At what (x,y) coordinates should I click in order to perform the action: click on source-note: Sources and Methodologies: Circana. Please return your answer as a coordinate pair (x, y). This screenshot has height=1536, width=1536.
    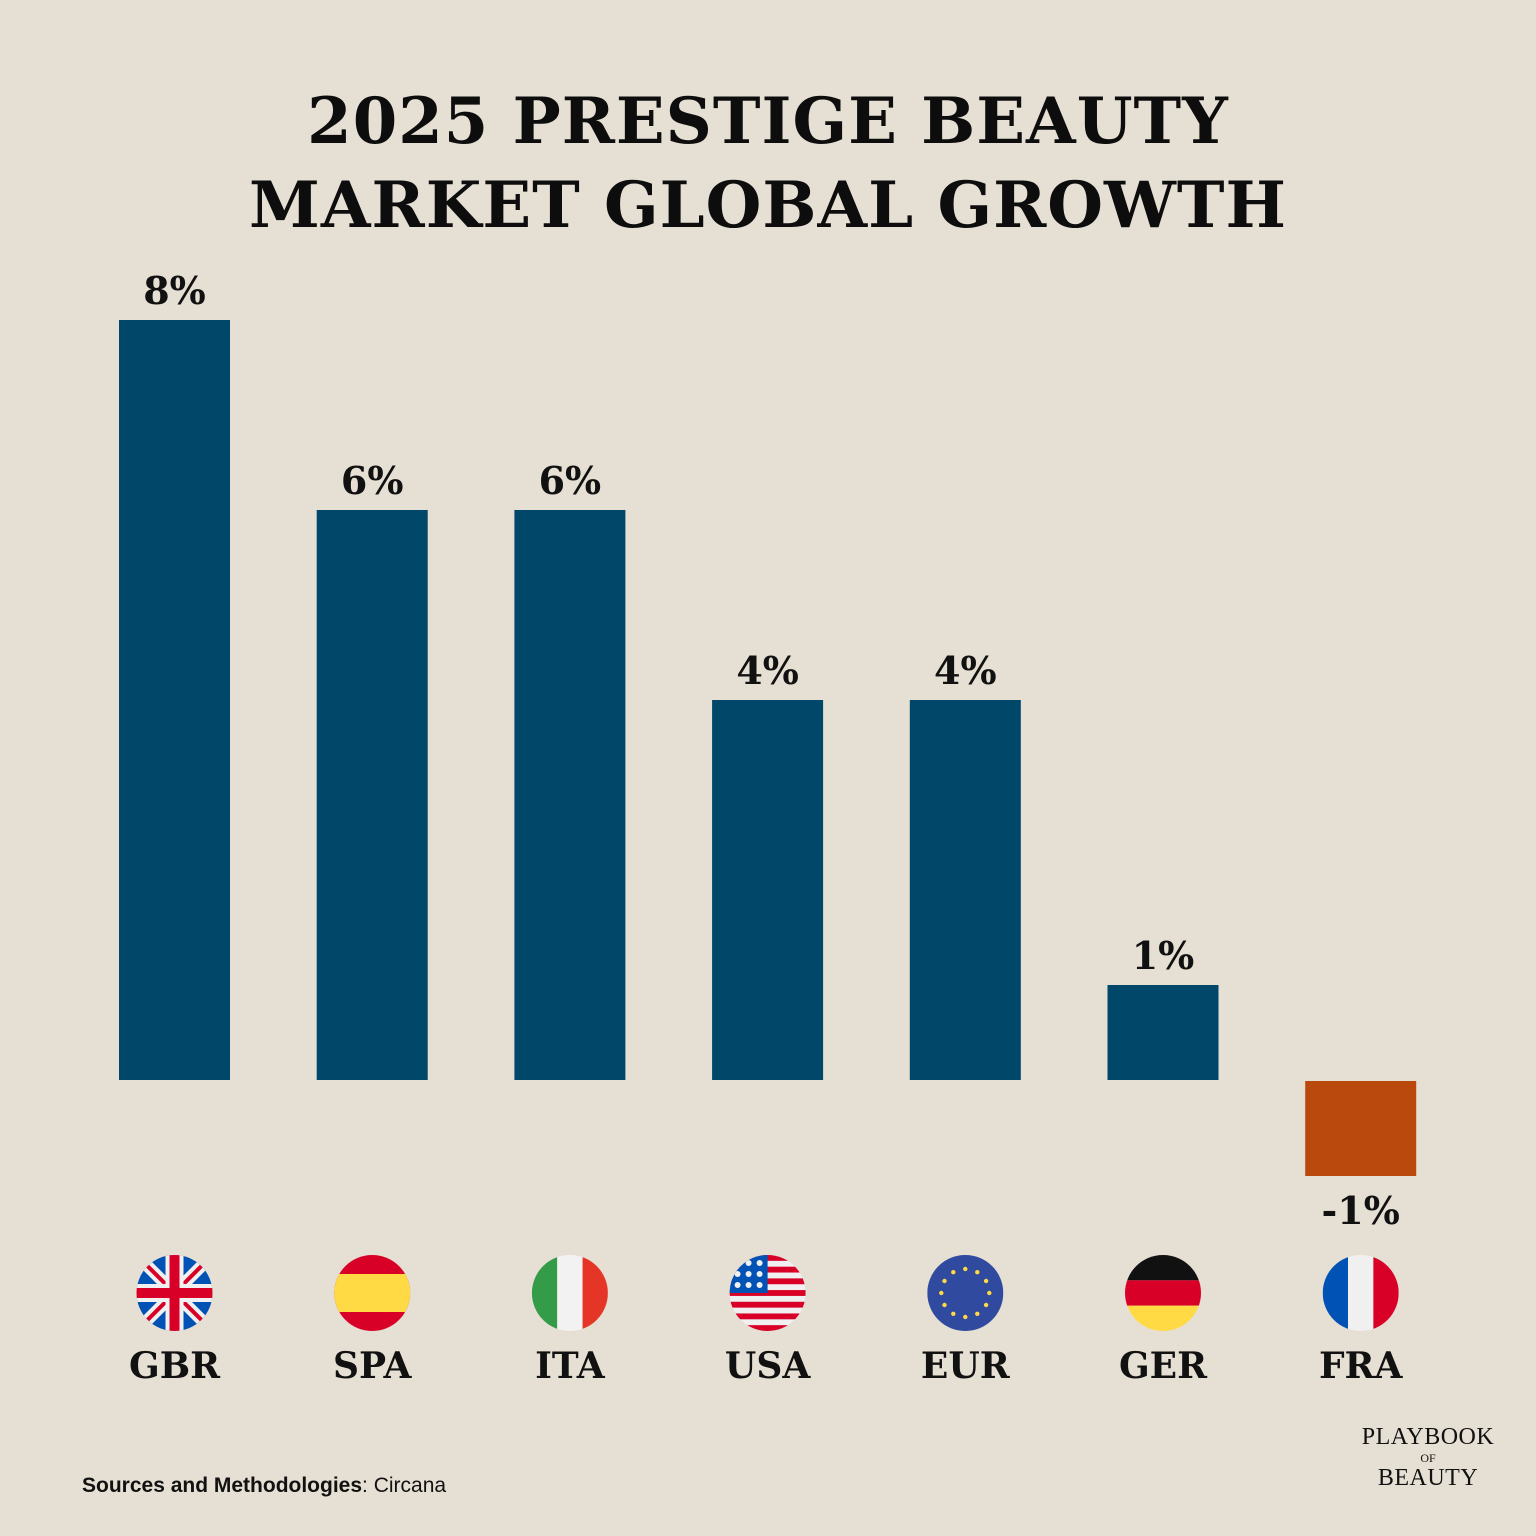
    Looking at the image, I should click on (264, 1486).